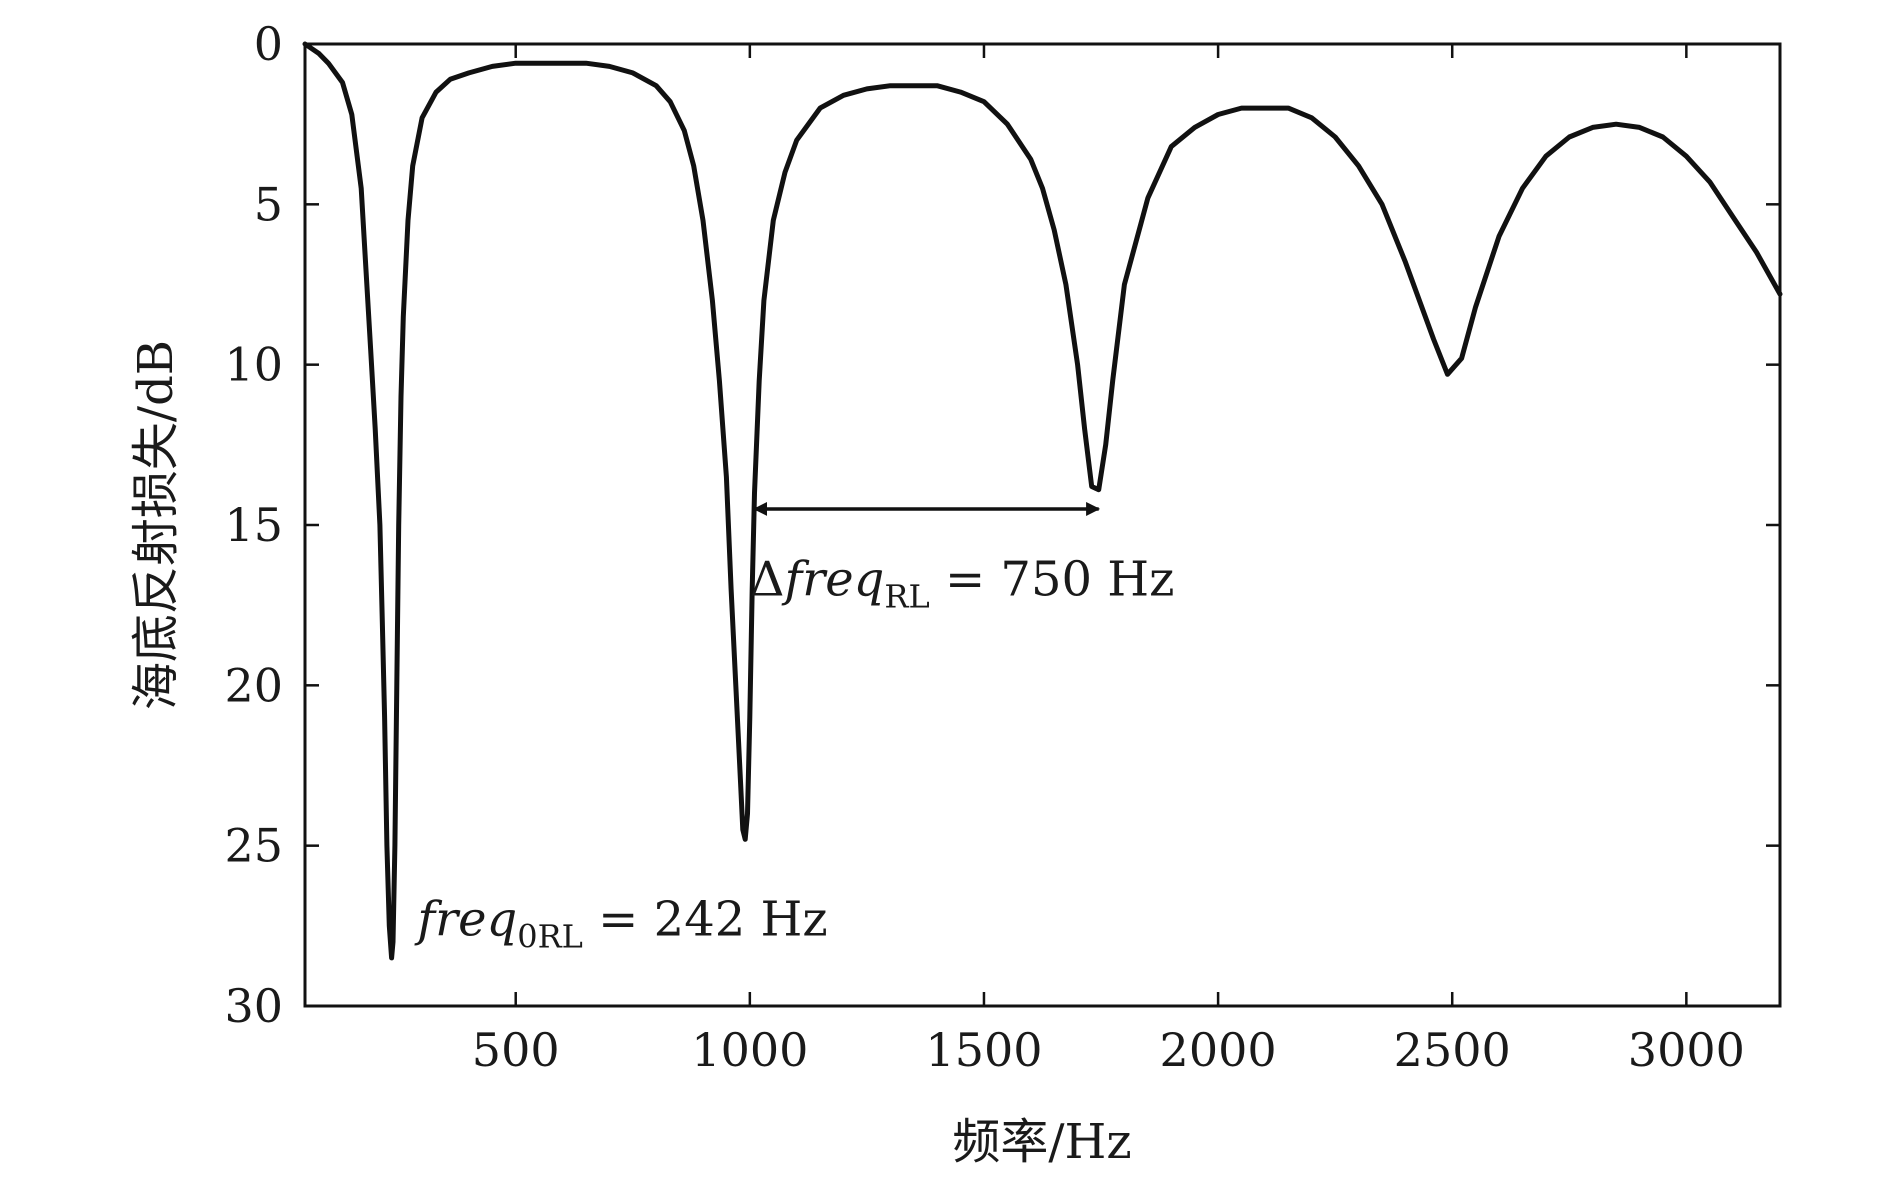 Image resolution: width=1890 pixels, height=1187 pixels. I want to click on x-tick-label: 3000, so click(1686, 1050).